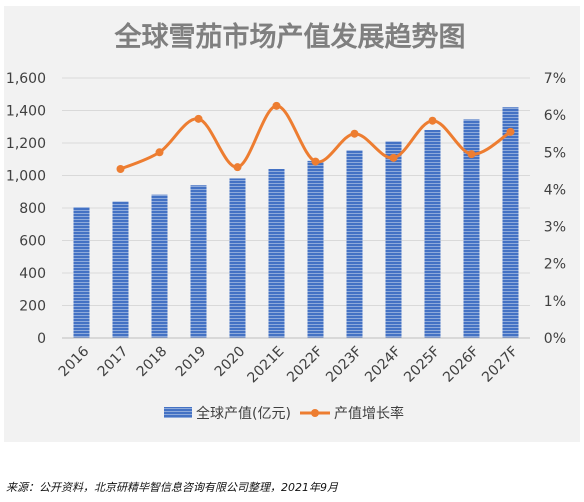  I want to click on bar-2018, so click(159, 266).